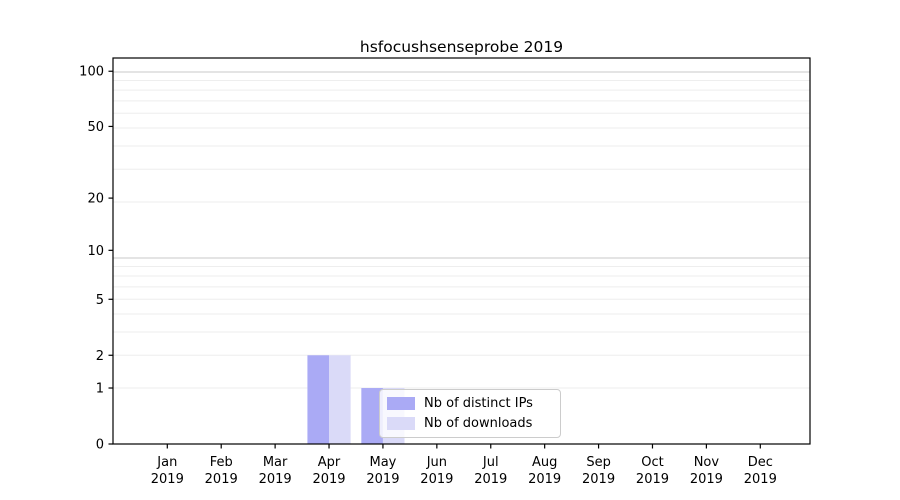 The image size is (900, 500). Describe the element at coordinates (544, 462) in the screenshot. I see `x-tick-label-month: Aug` at that location.